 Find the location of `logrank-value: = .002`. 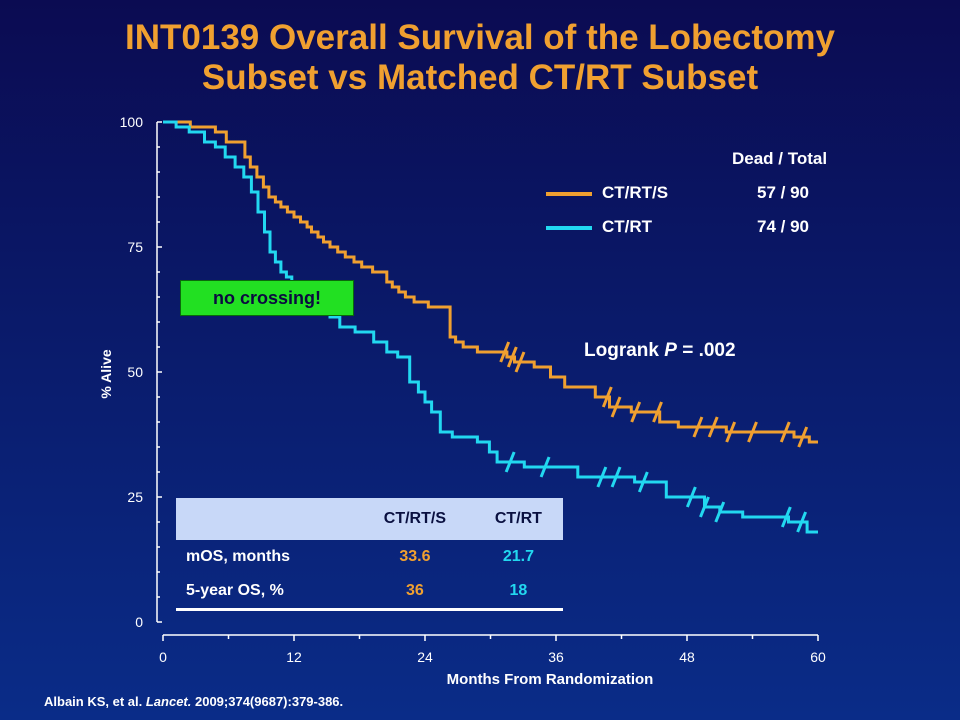

logrank-value: = .002 is located at coordinates (706, 350).